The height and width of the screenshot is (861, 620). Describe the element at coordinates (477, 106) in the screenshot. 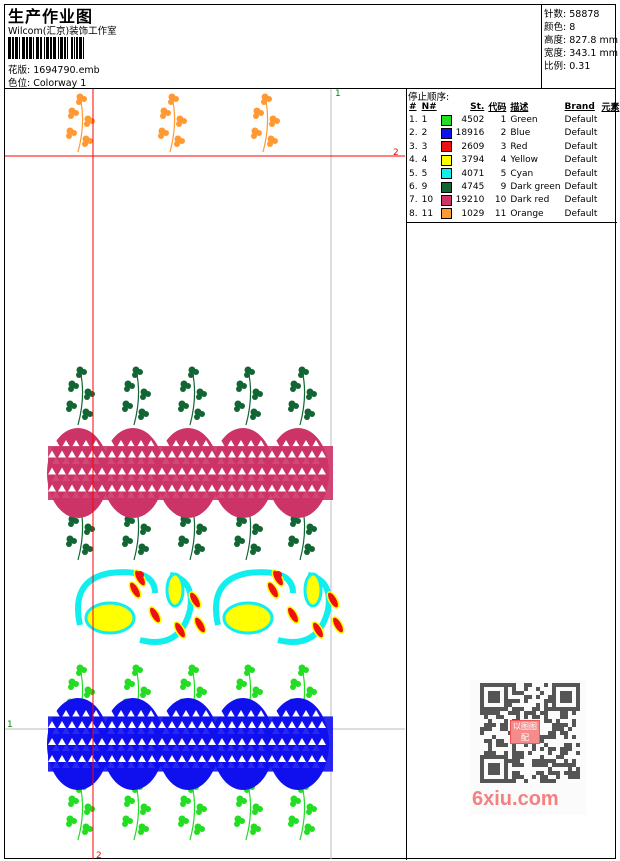

I see `col-stitches: St.` at that location.